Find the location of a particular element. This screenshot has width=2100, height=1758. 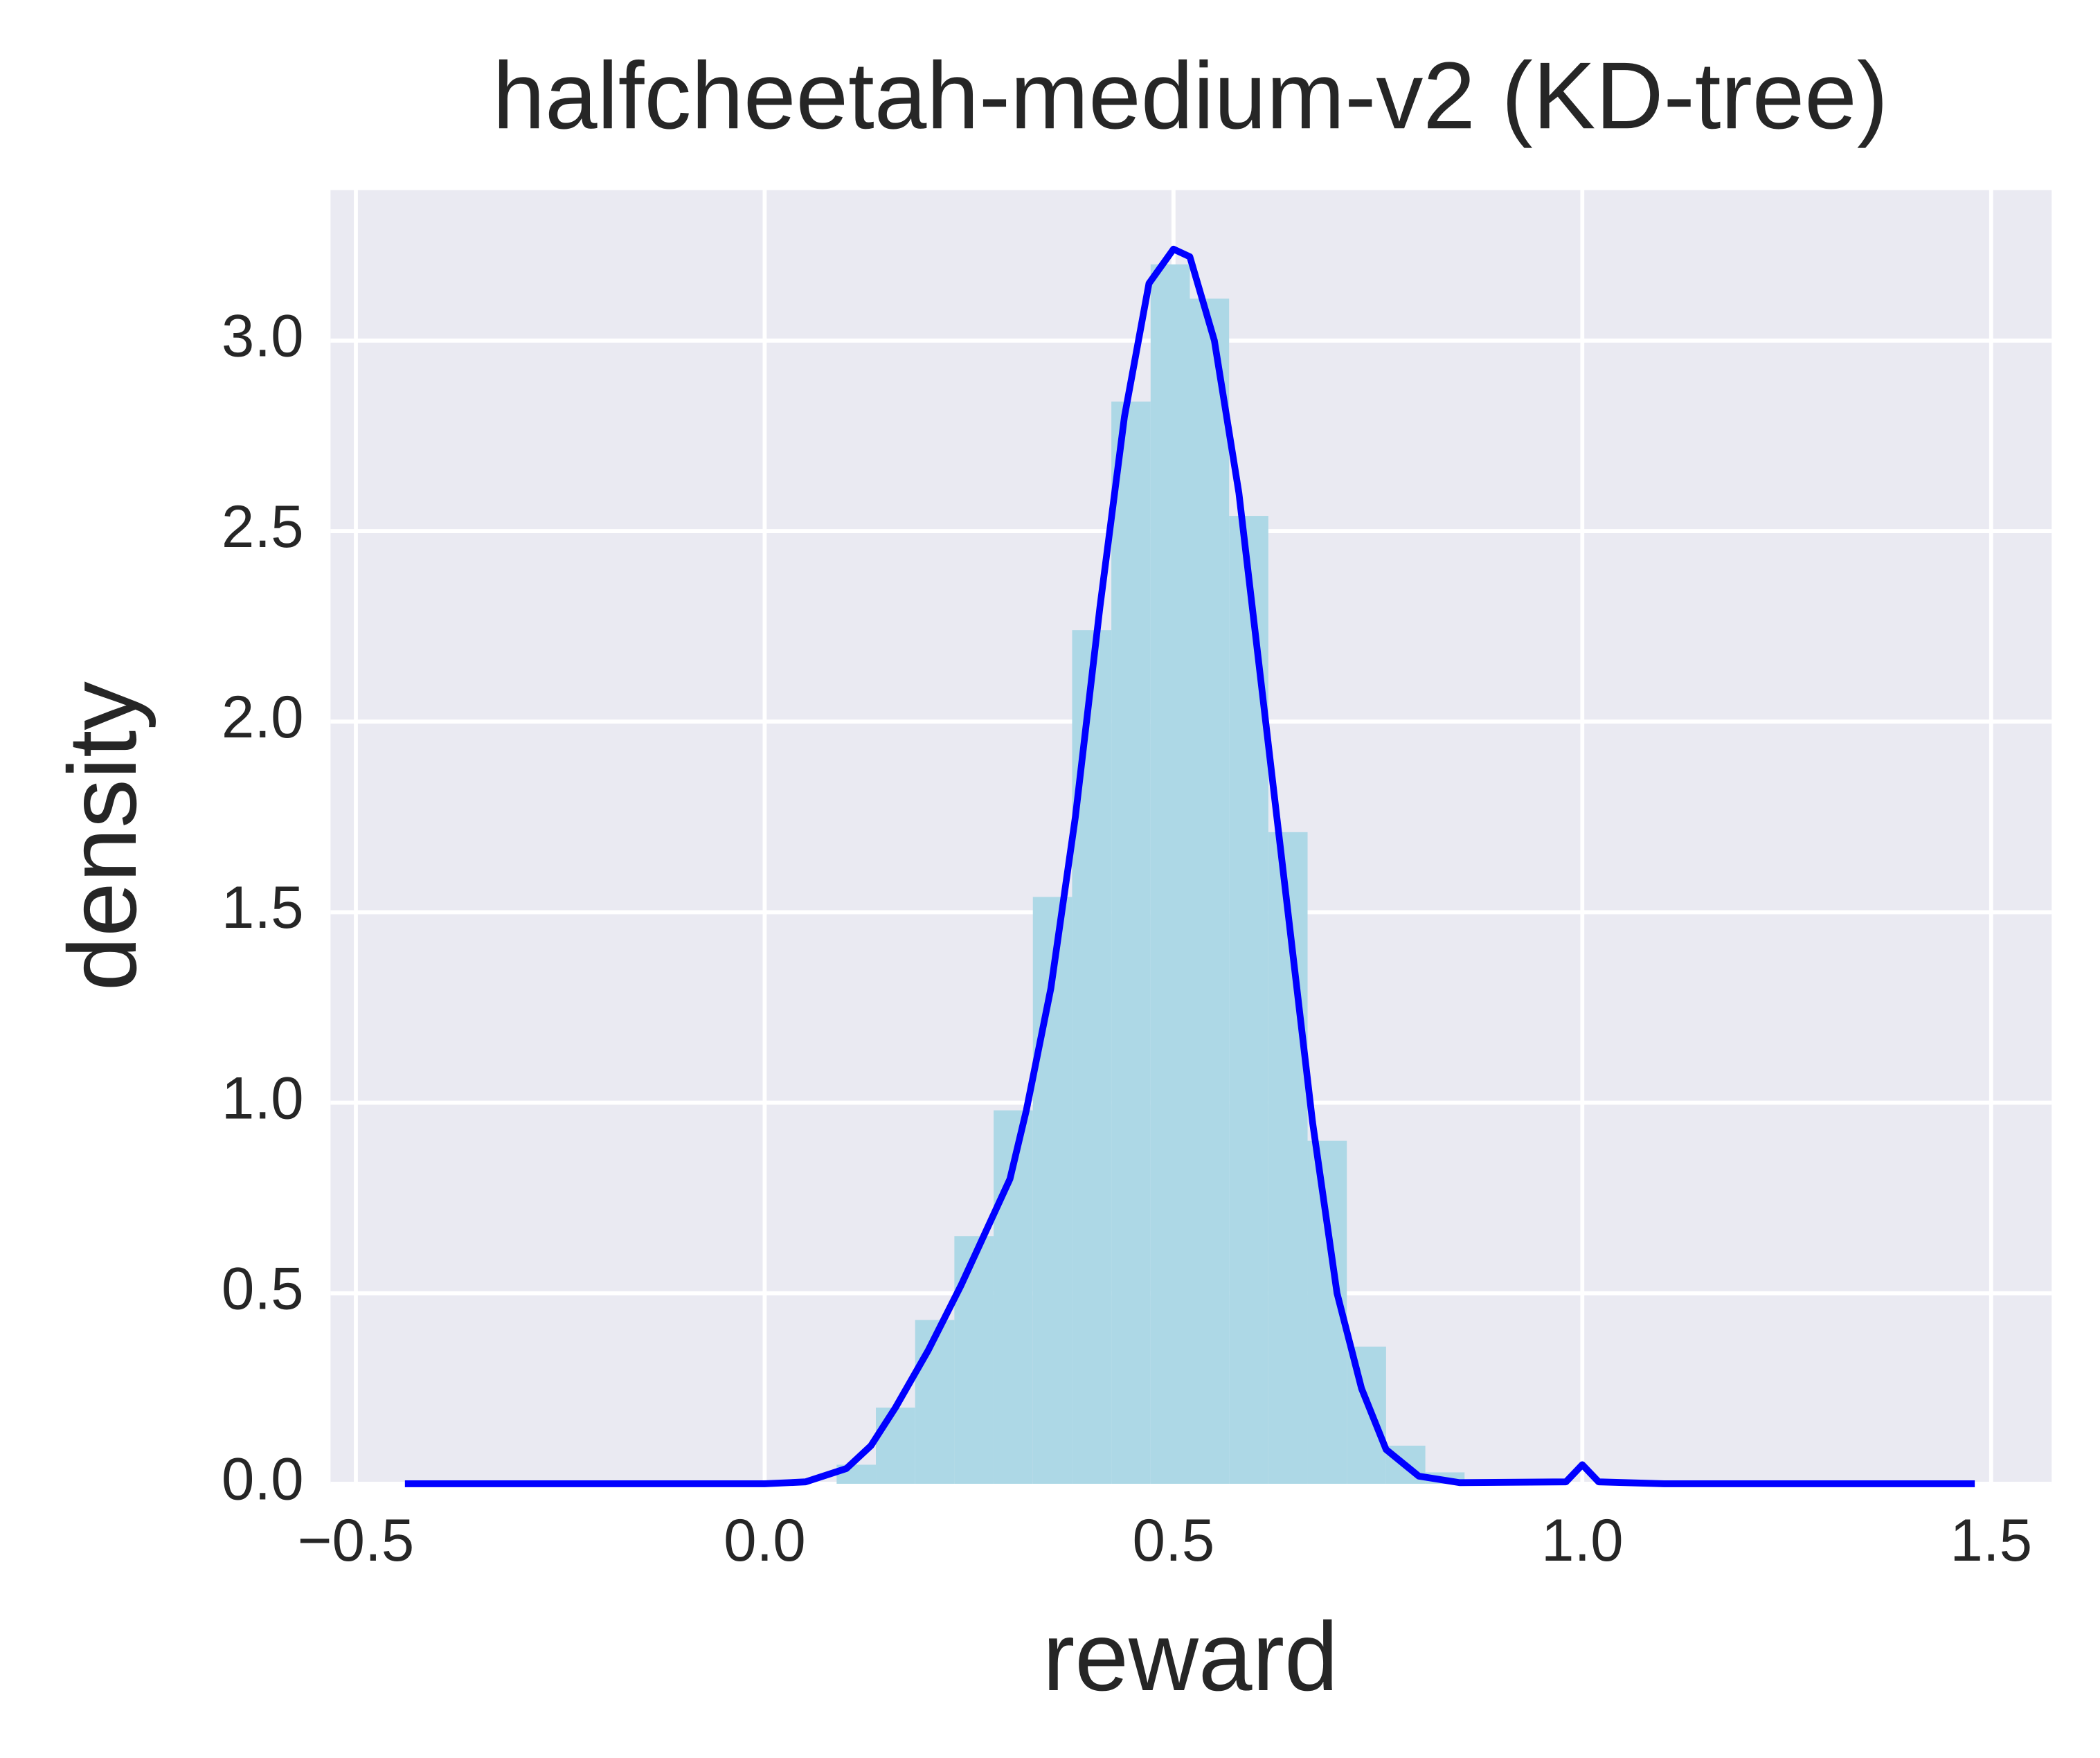

x-tick-label: 1.0 is located at coordinates (1583, 1540).